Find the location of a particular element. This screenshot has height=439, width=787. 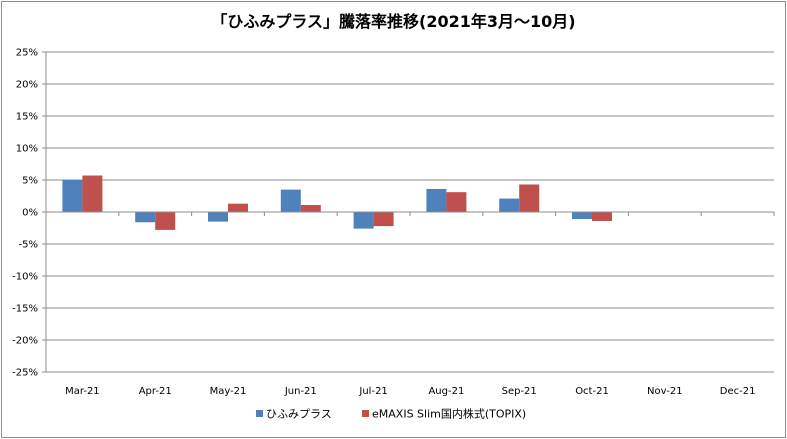

y-tick-label: 0% is located at coordinates (30, 213).